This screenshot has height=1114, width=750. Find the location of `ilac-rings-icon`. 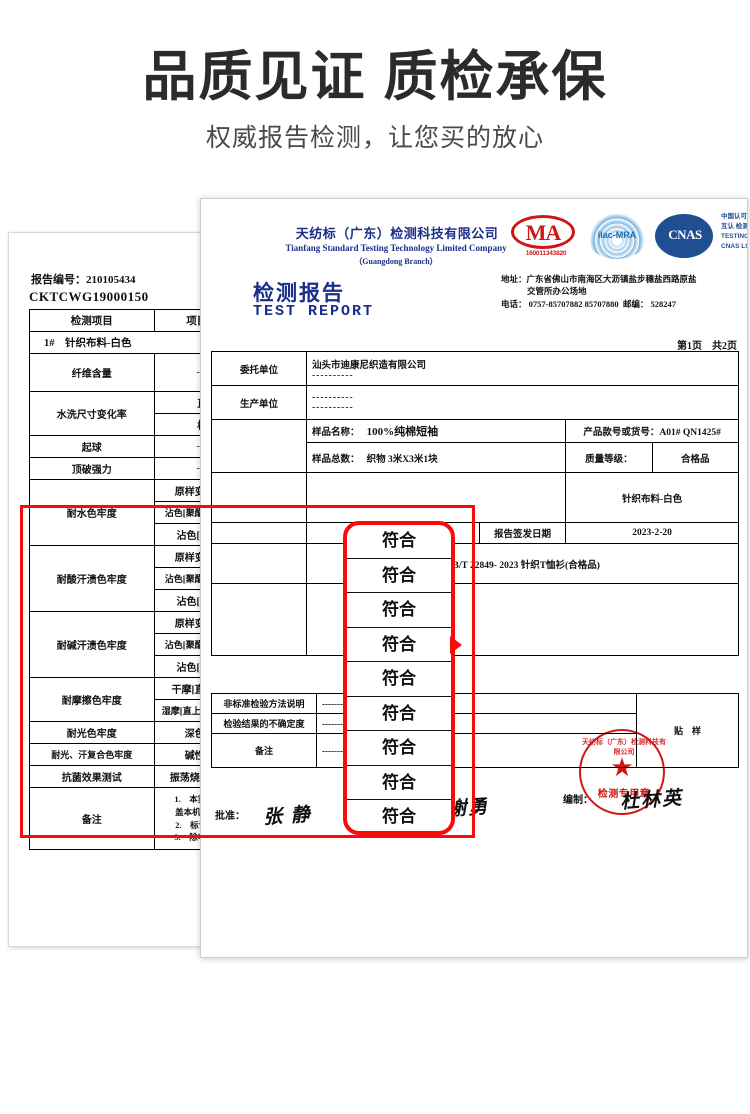

ilac-rings-icon is located at coordinates (617, 236).